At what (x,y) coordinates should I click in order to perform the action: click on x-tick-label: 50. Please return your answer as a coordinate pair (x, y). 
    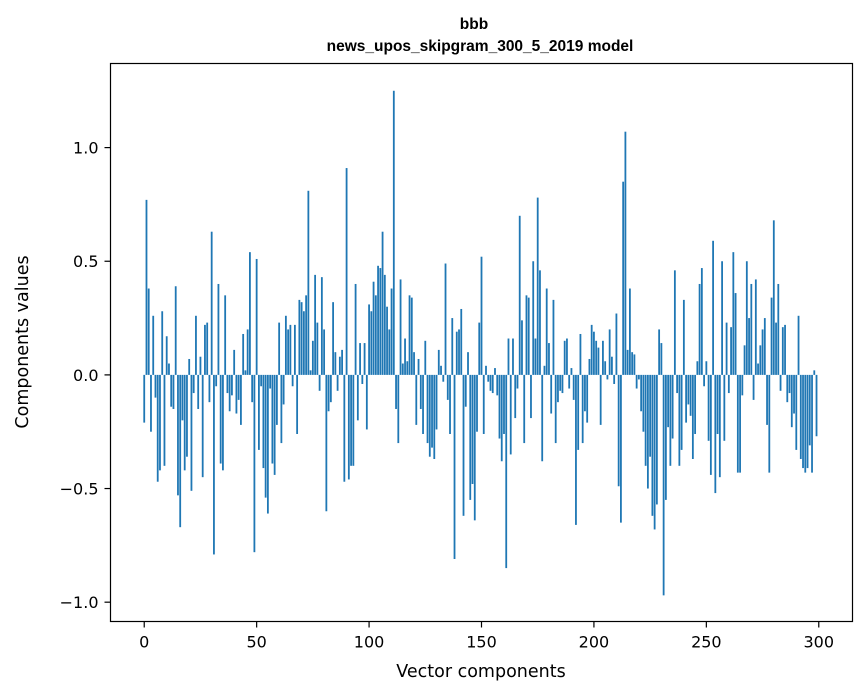
    Looking at the image, I should click on (256, 642).